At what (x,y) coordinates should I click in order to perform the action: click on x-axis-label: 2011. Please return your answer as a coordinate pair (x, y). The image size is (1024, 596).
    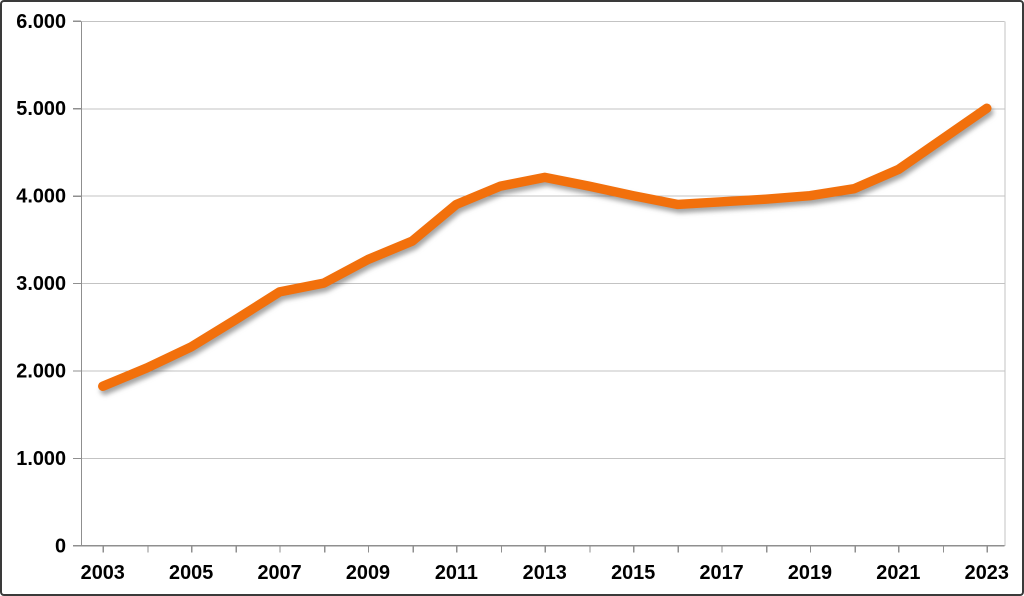
    Looking at the image, I should click on (456, 573).